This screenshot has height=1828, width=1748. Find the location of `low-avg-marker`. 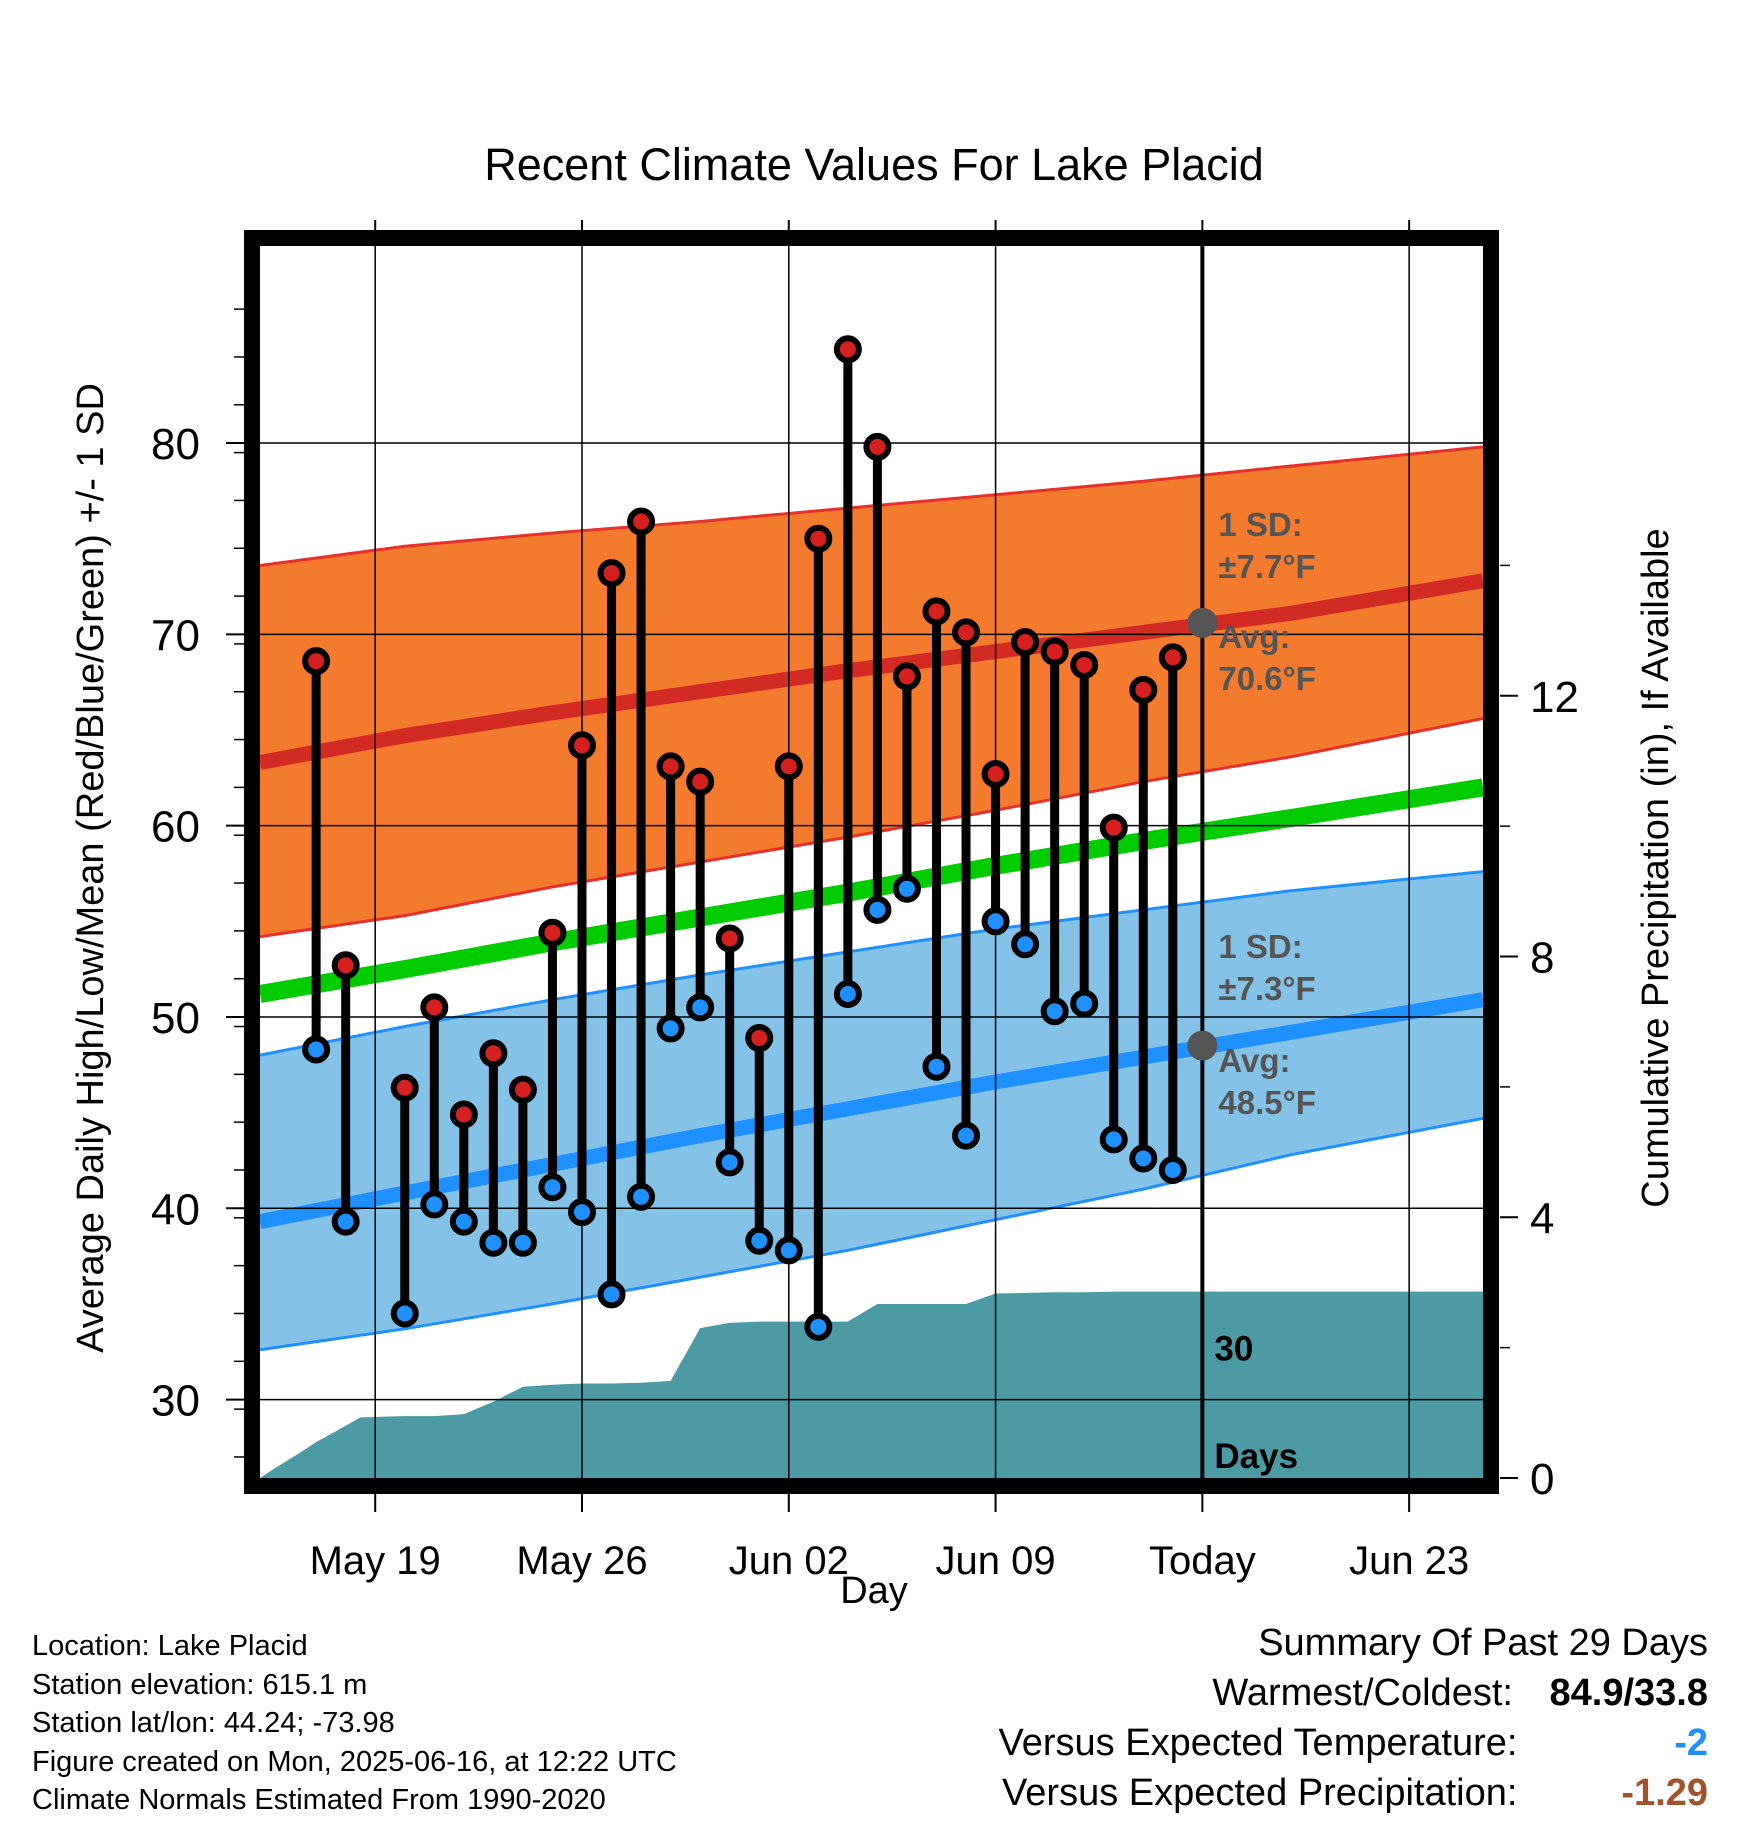

low-avg-marker is located at coordinates (1202, 1045).